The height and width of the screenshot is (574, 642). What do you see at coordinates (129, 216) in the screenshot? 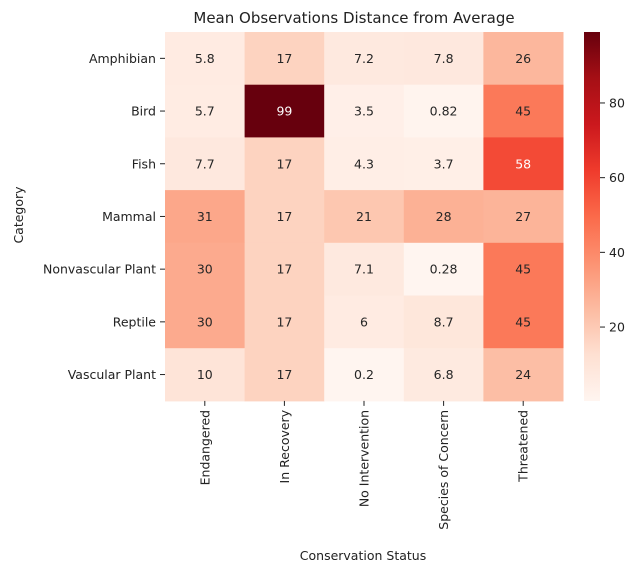
I see `y-tick-label: Mammal` at bounding box center [129, 216].